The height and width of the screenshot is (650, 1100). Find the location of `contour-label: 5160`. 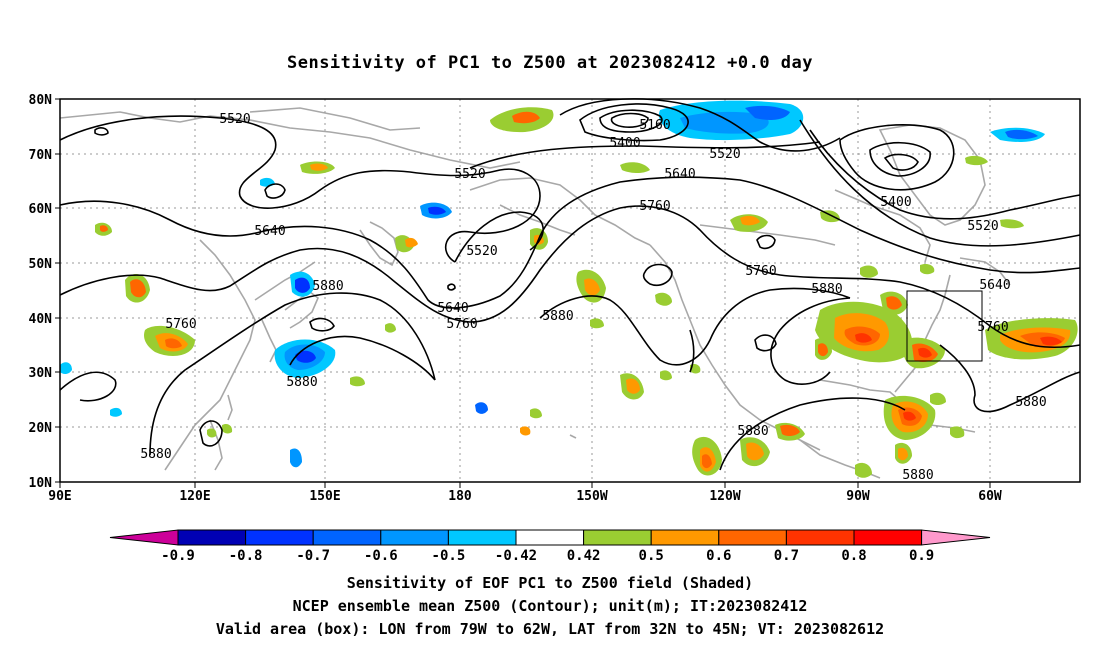

contour-label: 5160 is located at coordinates (654, 125).